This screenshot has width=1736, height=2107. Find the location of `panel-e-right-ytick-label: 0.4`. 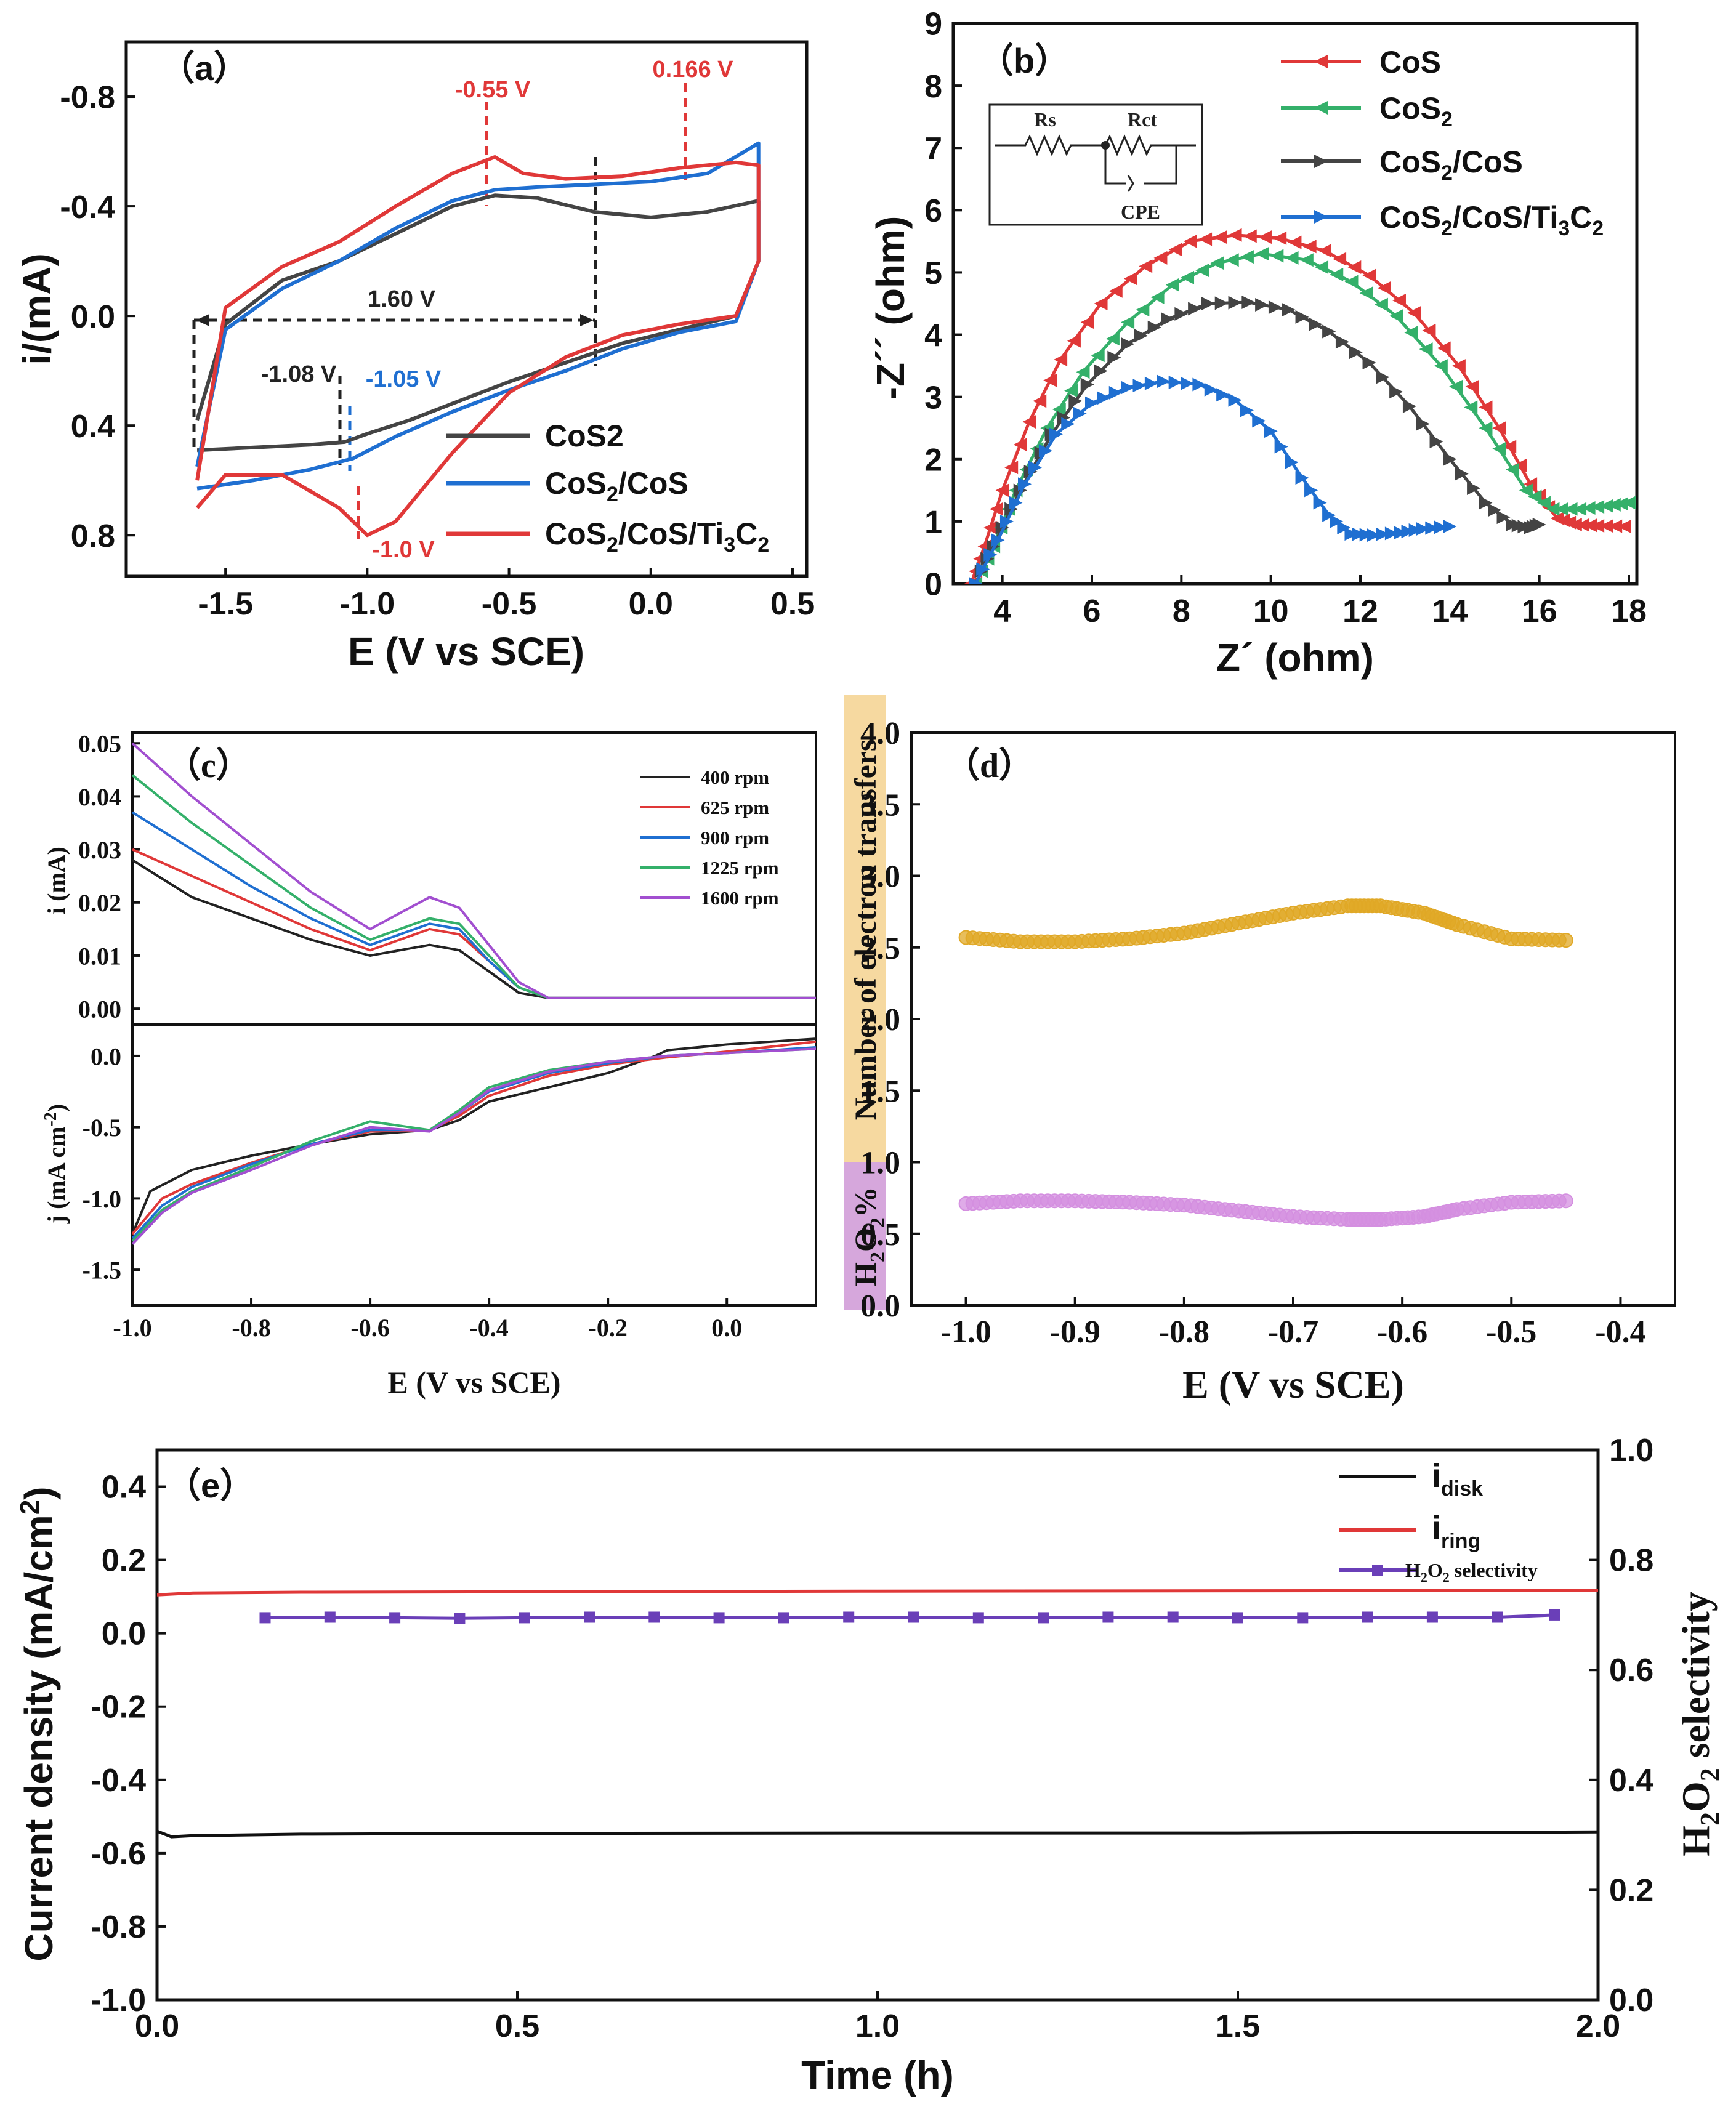

panel-e-right-ytick-label: 0.4 is located at coordinates (1631, 1781).